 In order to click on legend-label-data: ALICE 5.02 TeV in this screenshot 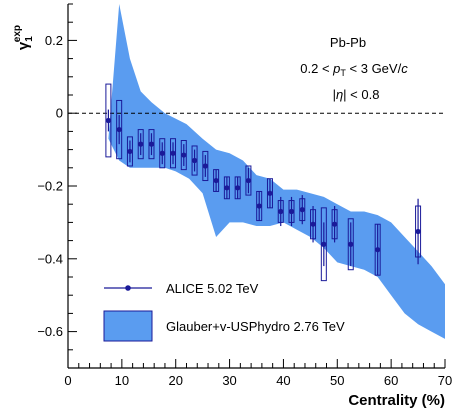, I will do `click(212, 288)`.